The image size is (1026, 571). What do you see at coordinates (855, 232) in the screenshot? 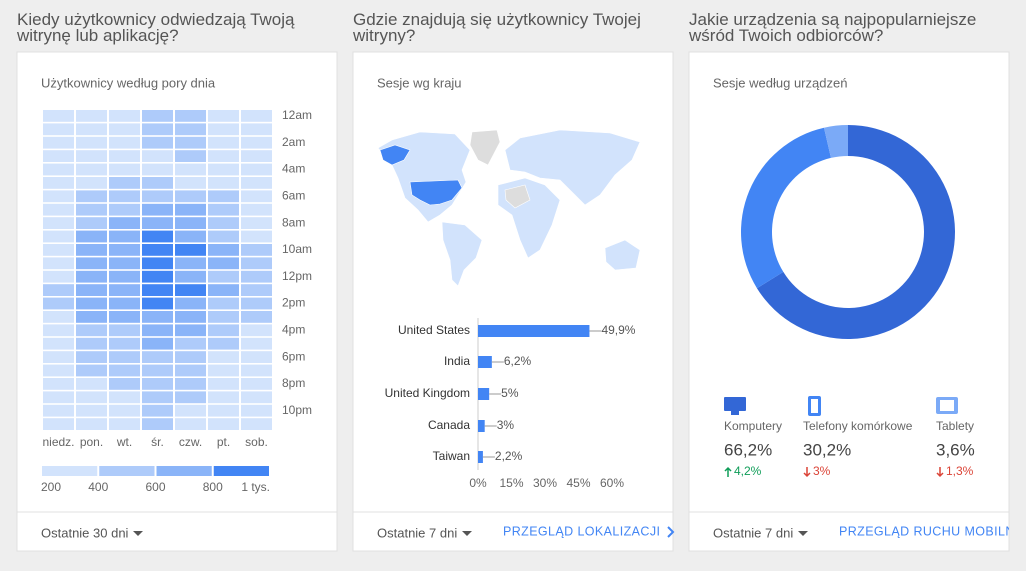
I see `donut-slice` at bounding box center [855, 232].